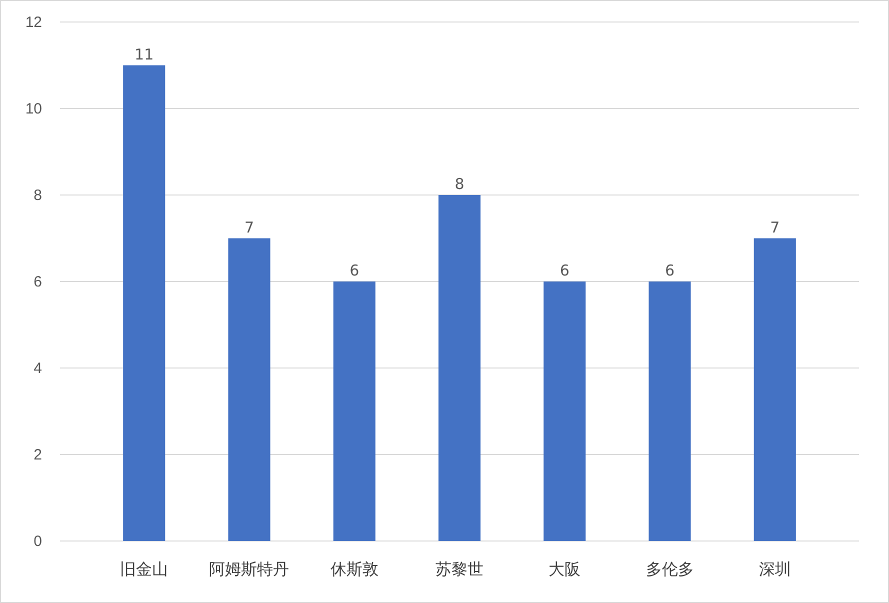 The width and height of the screenshot is (889, 603). Describe the element at coordinates (354, 569) in the screenshot. I see `x-tick-label: 休斯敦` at that location.